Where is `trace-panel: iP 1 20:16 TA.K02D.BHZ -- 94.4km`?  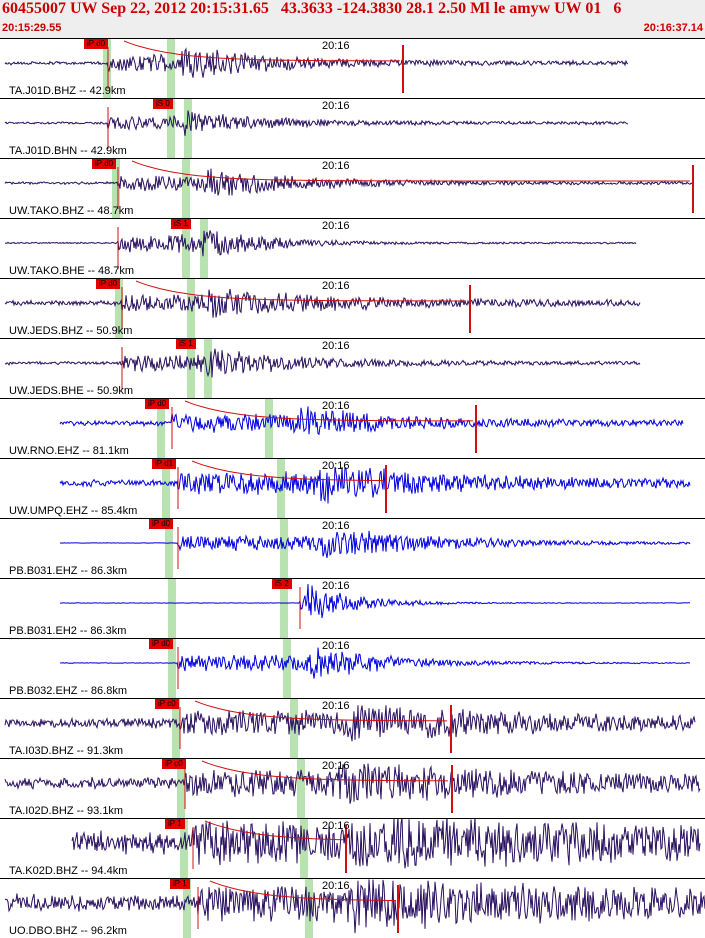 trace-panel: iP 1 20:16 TA.K02D.BHZ -- 94.4km is located at coordinates (352, 848).